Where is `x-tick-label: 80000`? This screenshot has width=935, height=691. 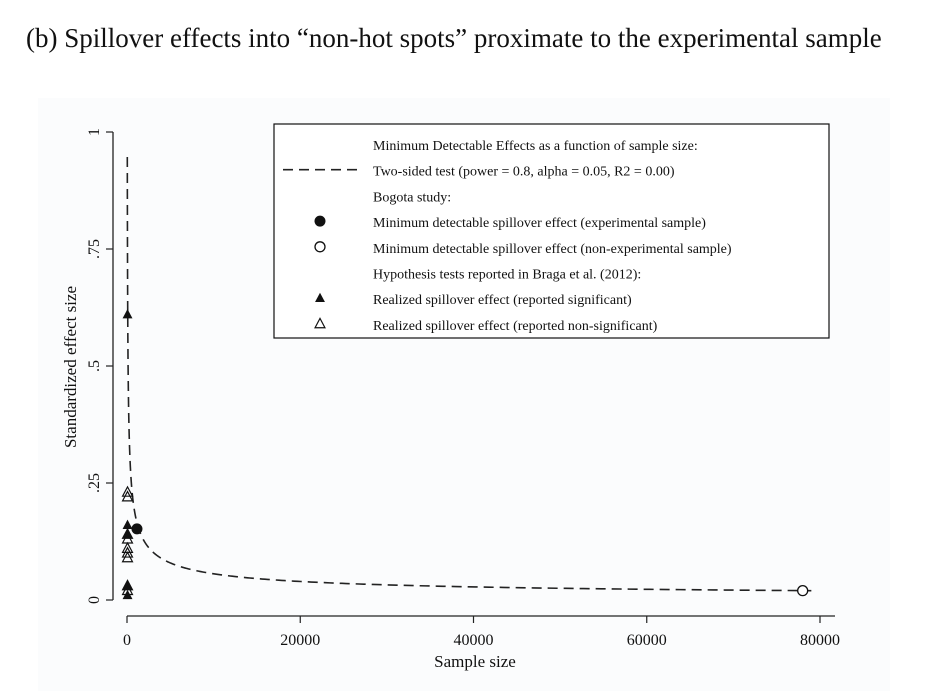 x-tick-label: 80000 is located at coordinates (820, 640).